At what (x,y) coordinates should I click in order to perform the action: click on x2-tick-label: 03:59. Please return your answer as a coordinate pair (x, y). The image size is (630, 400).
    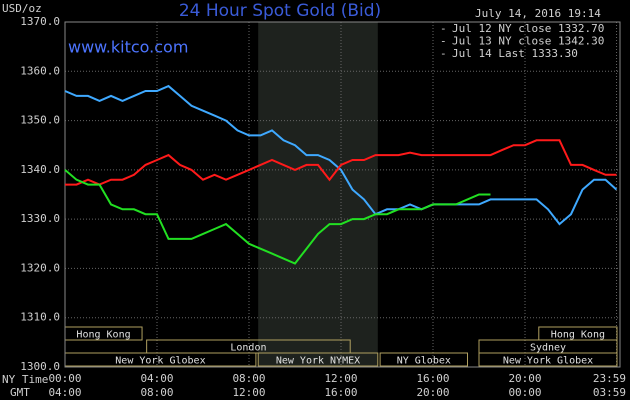
    Looking at the image, I should click on (609, 392).